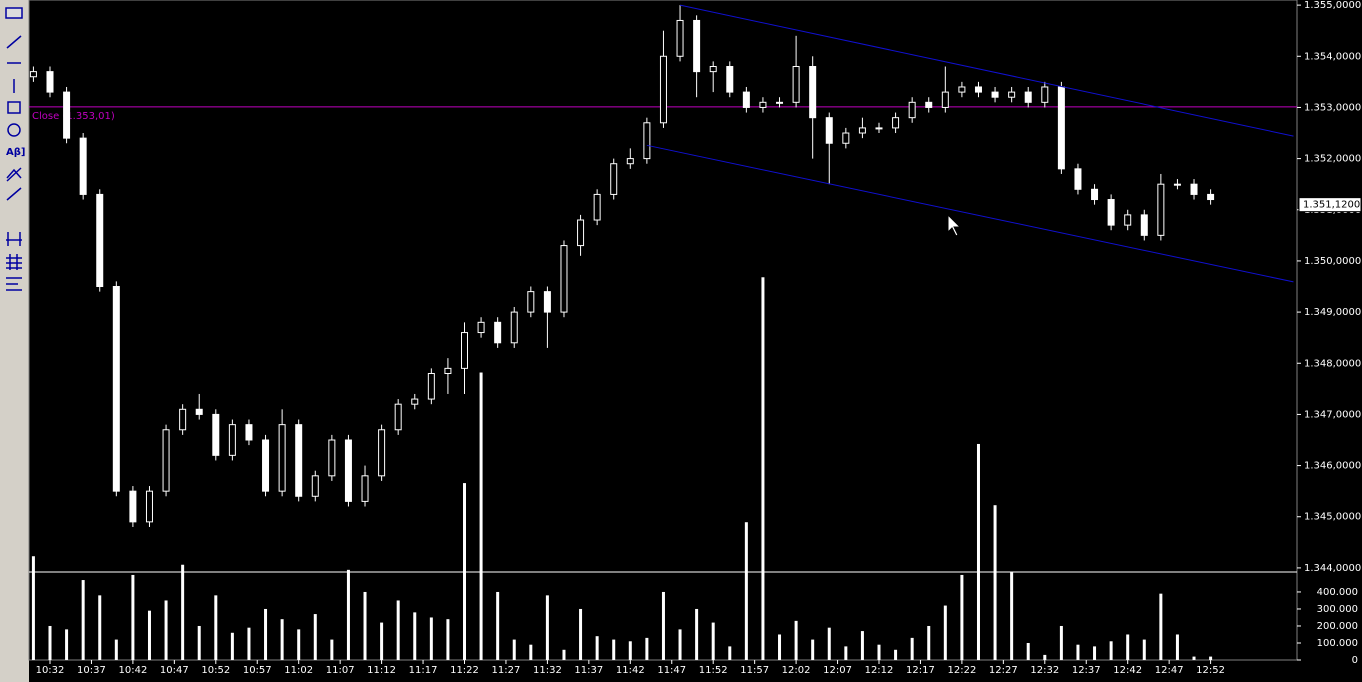 The image size is (1362, 682). I want to click on x-tick-label: 12:12, so click(879, 670).